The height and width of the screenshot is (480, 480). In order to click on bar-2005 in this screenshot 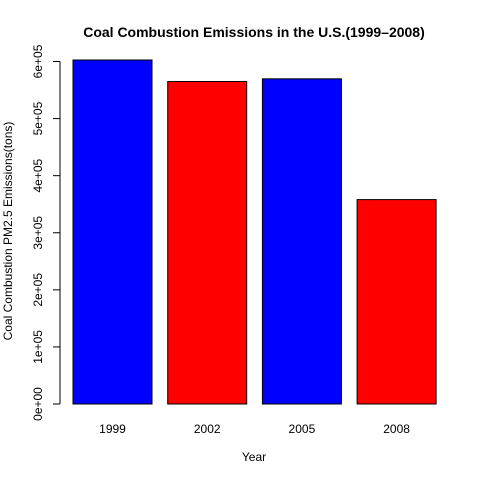, I will do `click(301, 241)`.